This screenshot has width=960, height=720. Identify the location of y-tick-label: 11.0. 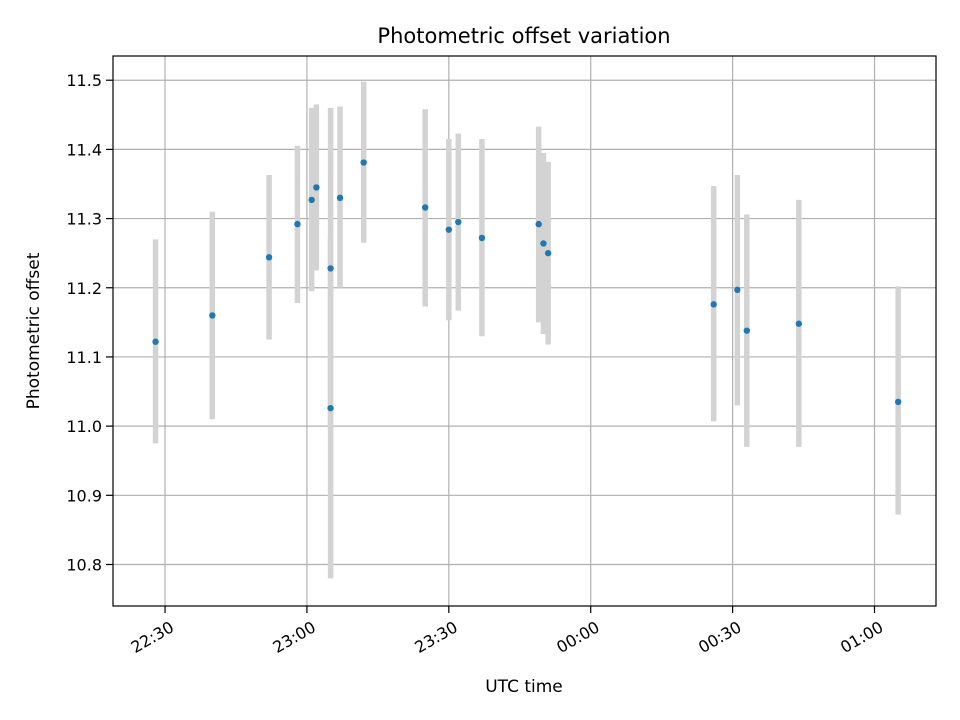
(84, 426).